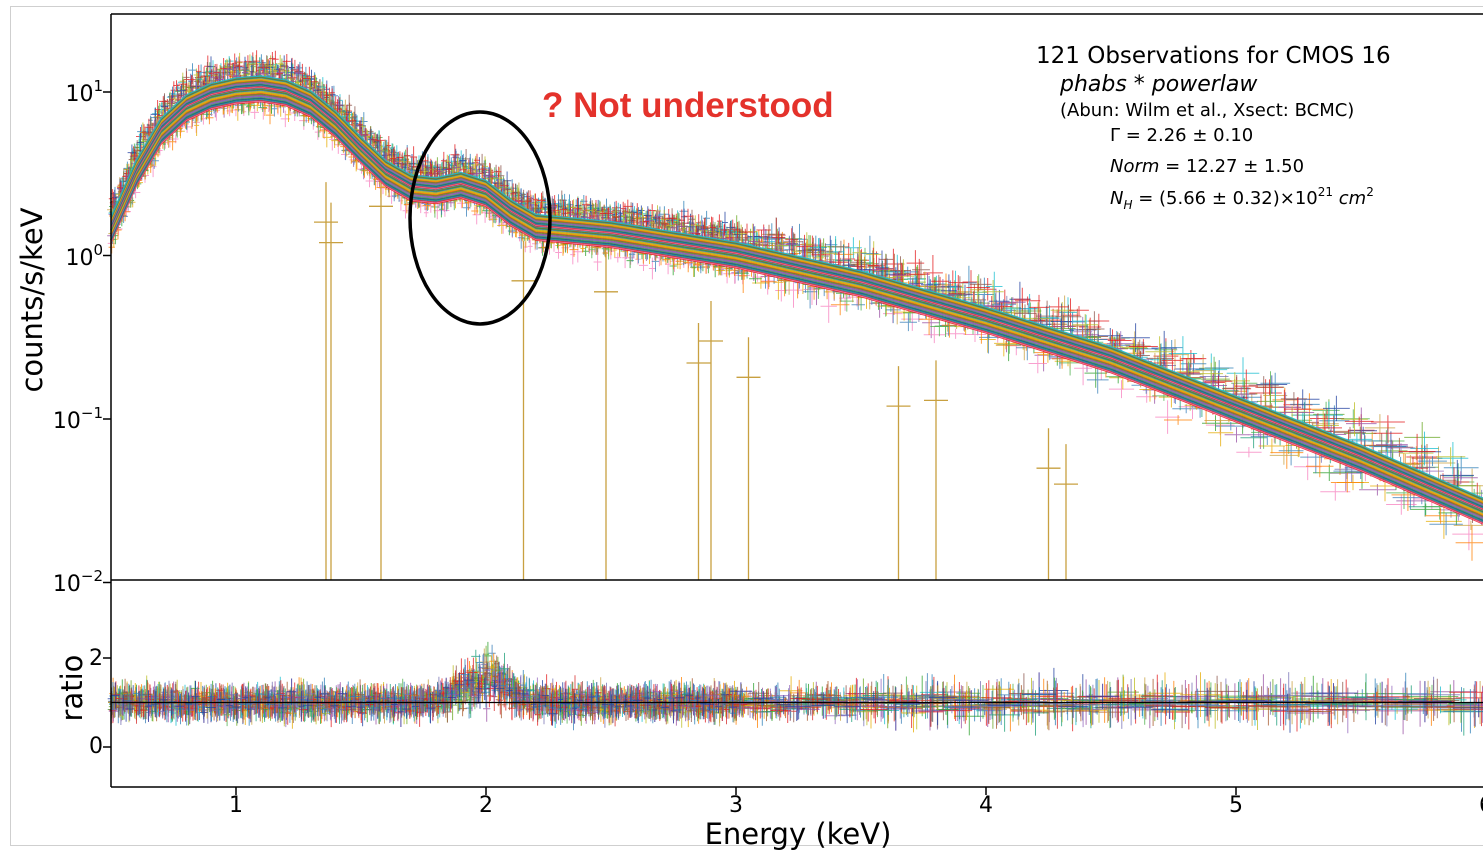  Describe the element at coordinates (795, 688) in the screenshot. I see `ratio-traces` at that location.